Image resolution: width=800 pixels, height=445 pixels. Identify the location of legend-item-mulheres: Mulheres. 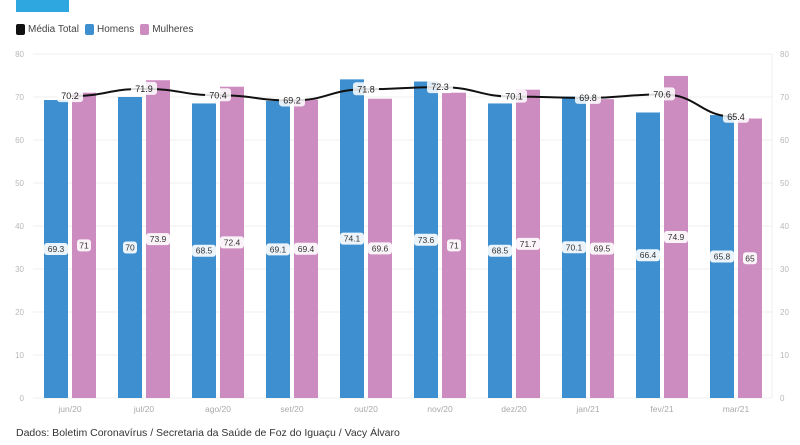
(166, 29).